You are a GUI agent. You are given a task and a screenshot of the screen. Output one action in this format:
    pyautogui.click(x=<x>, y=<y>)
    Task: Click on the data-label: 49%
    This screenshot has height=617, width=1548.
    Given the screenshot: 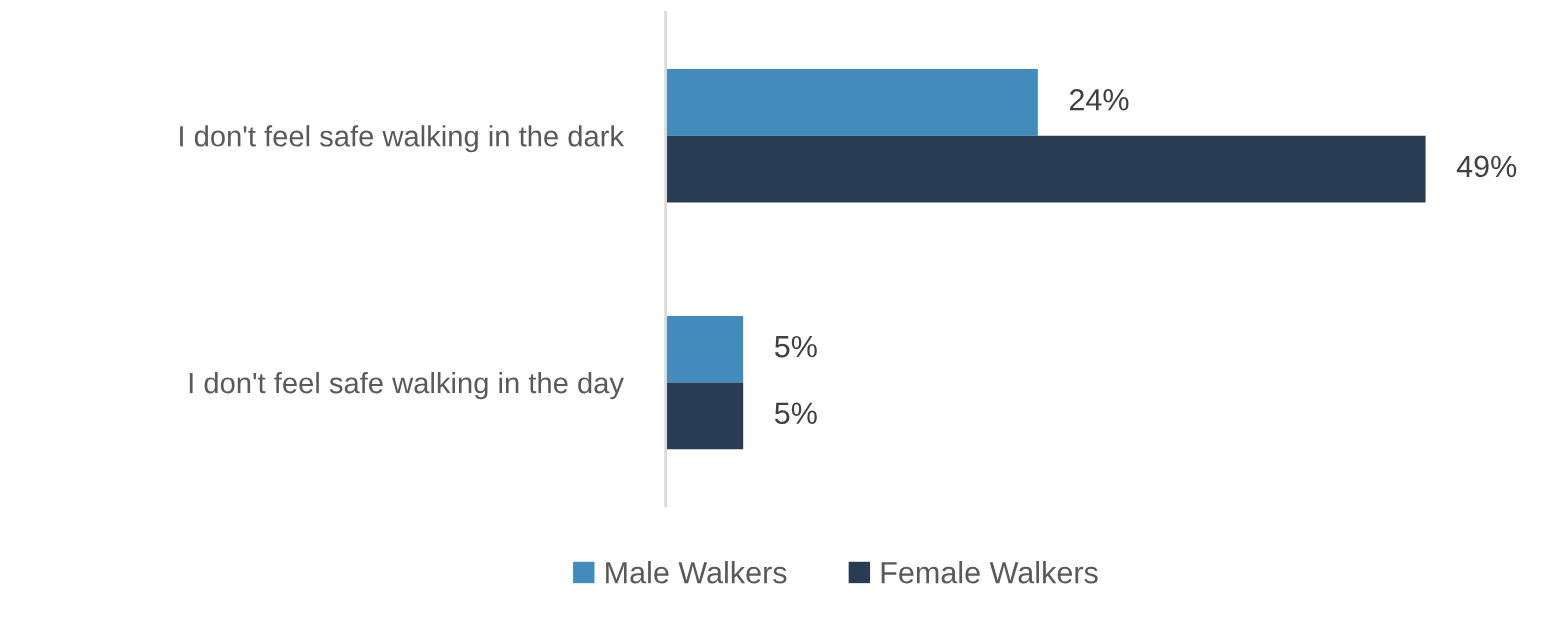 What is the action you would take?
    pyautogui.click(x=1486, y=166)
    